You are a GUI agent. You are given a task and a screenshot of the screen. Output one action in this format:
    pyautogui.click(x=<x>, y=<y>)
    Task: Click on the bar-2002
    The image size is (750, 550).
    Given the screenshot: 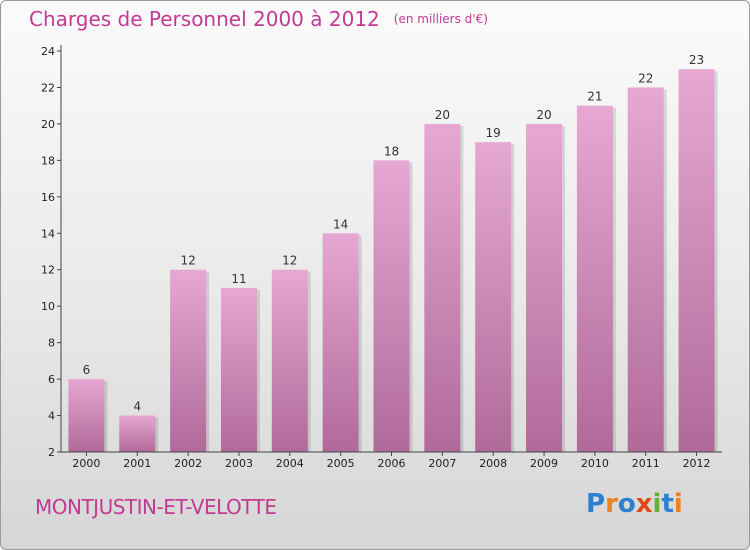 What is the action you would take?
    pyautogui.click(x=188, y=360)
    